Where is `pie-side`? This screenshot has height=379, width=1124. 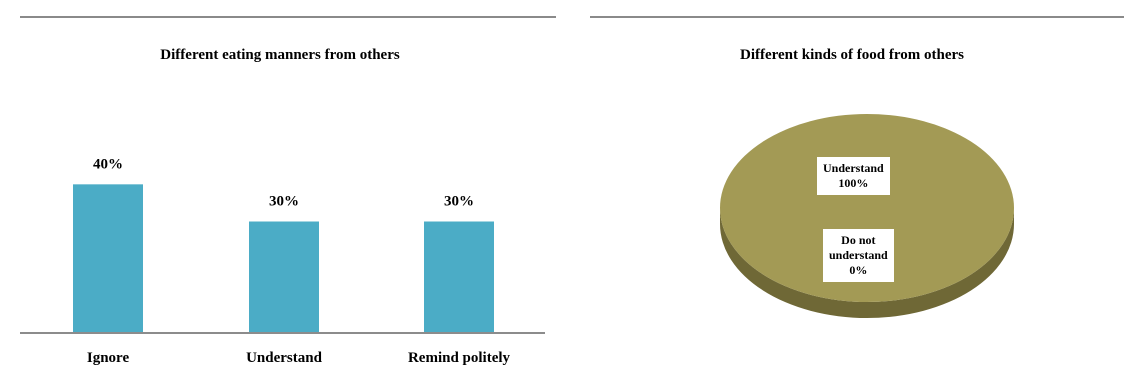 pie-side is located at coordinates (867, 263).